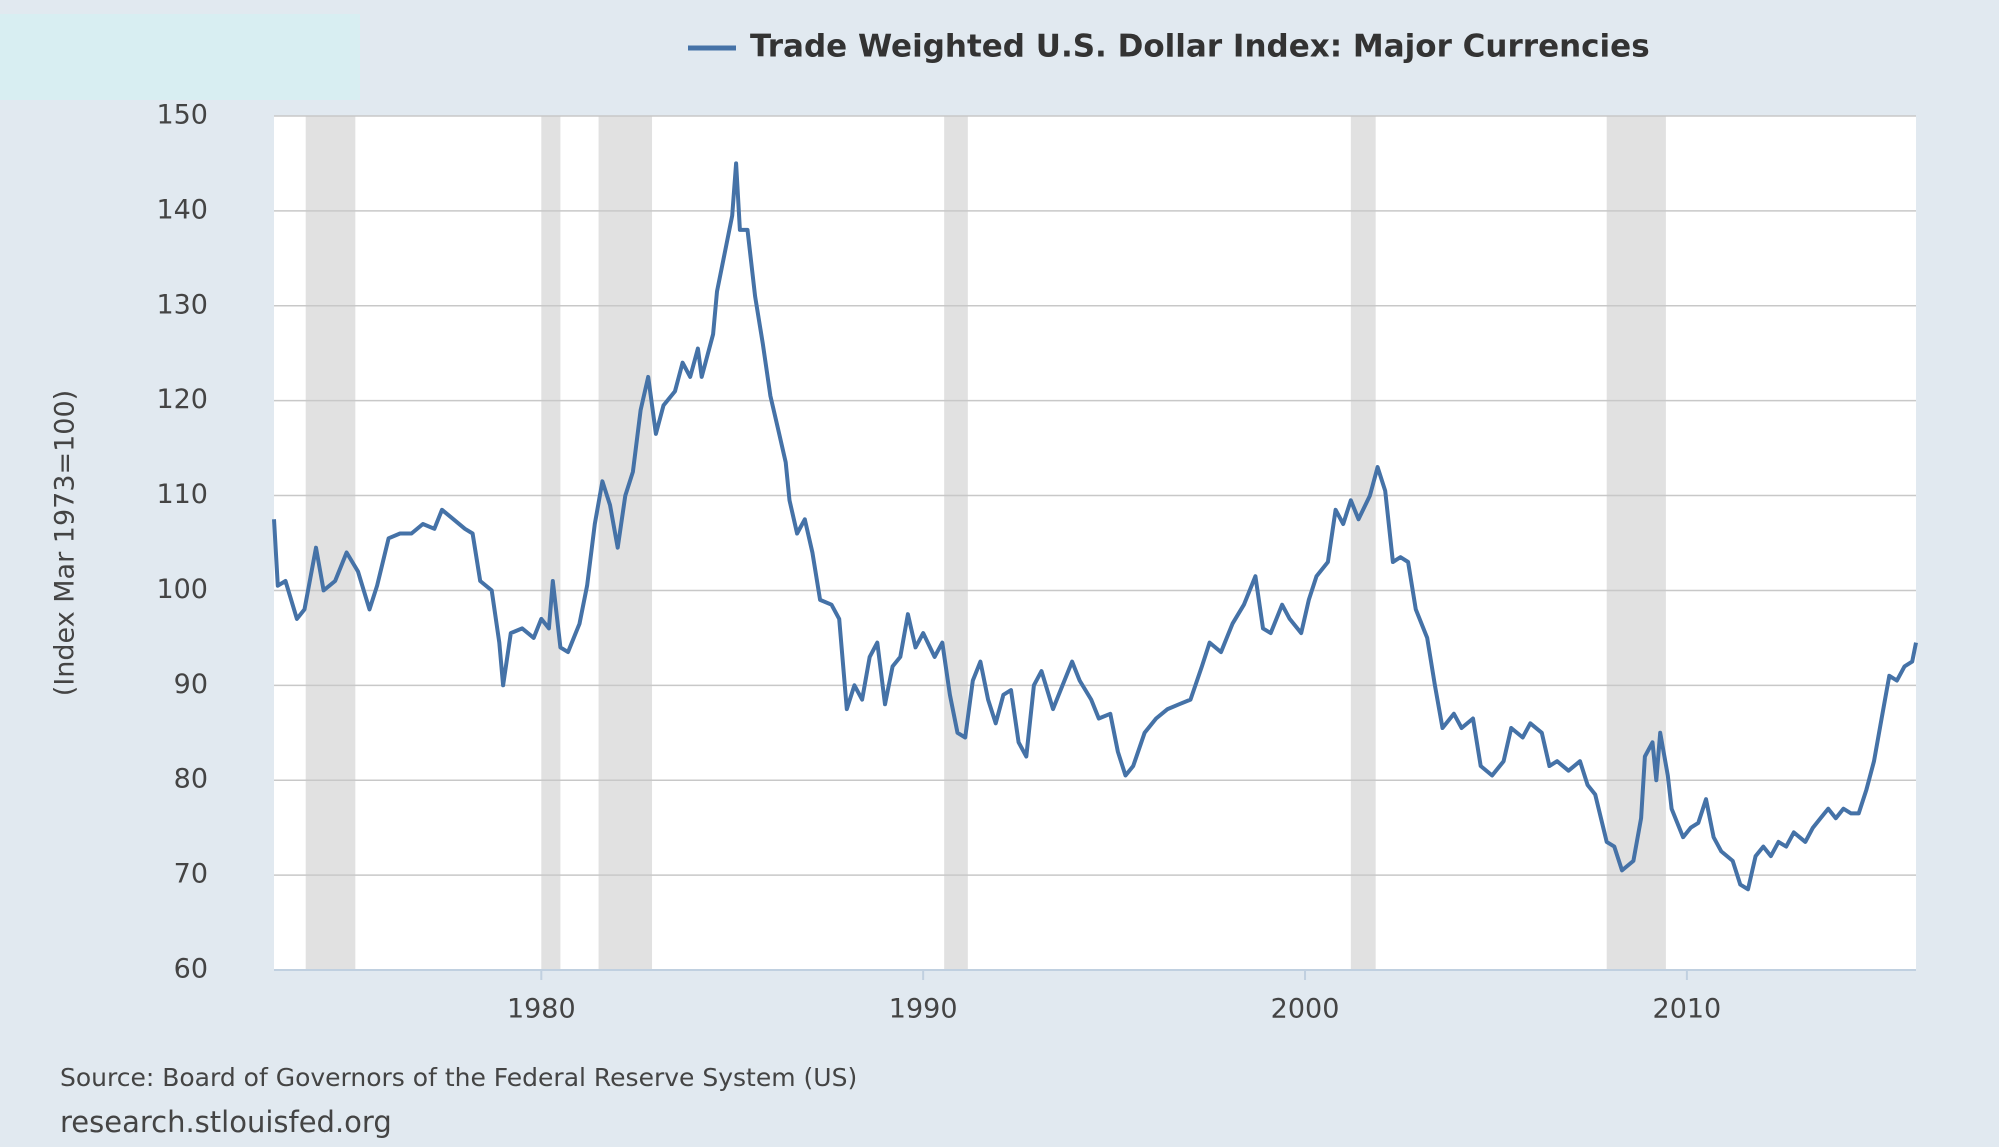 The width and height of the screenshot is (1999, 1147). I want to click on y-tick-label: 90, so click(191, 684).